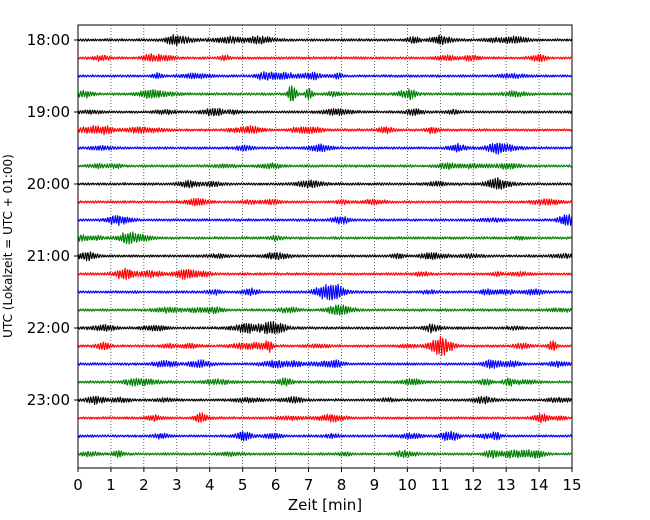  What do you see at coordinates (375, 485) in the screenshot?
I see `x-tick-label: 9` at bounding box center [375, 485].